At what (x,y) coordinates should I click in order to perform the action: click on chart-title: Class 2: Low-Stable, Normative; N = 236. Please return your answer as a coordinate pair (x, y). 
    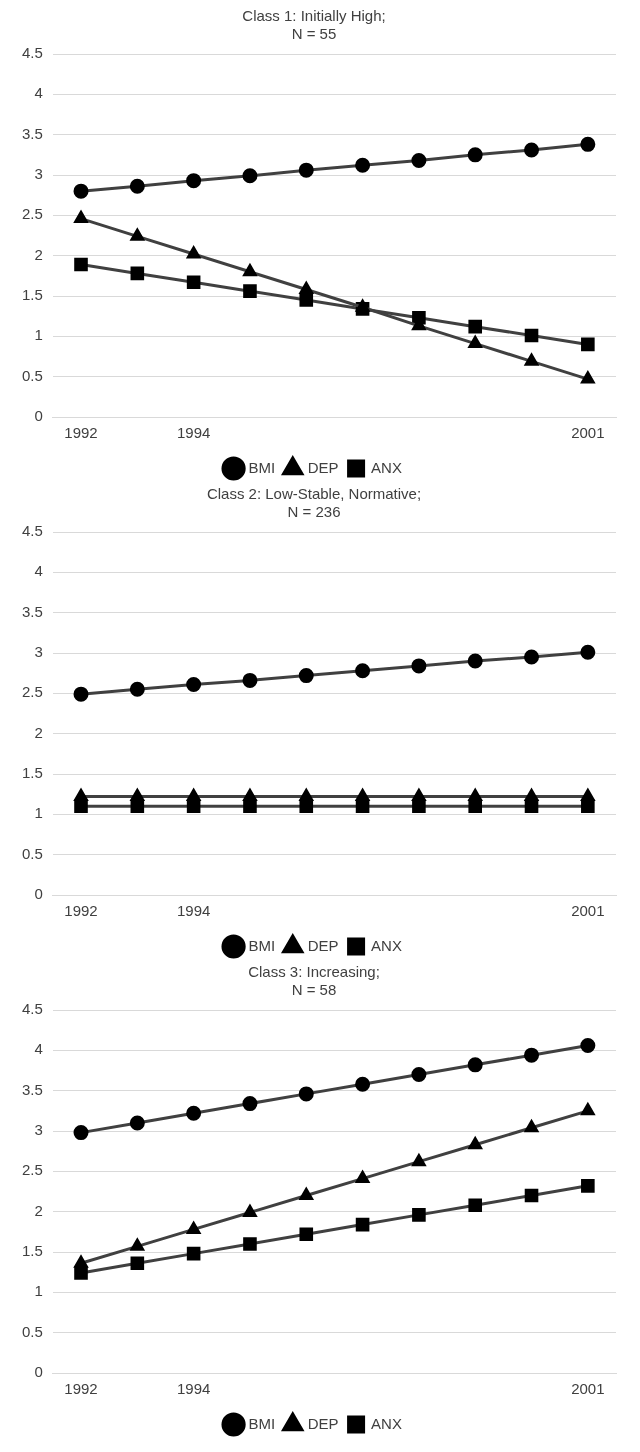
    Looking at the image, I should click on (314, 503).